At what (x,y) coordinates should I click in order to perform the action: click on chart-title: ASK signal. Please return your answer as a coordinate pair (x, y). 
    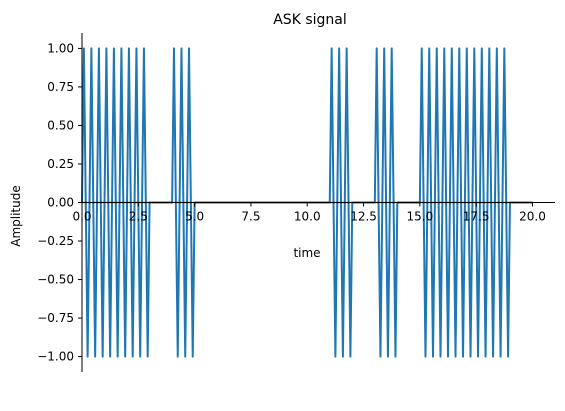
    Looking at the image, I should click on (310, 20).